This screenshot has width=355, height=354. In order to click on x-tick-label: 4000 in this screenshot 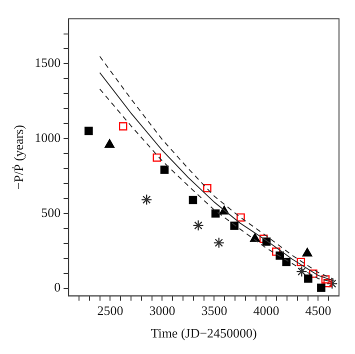, I will do `click(266, 310)`.